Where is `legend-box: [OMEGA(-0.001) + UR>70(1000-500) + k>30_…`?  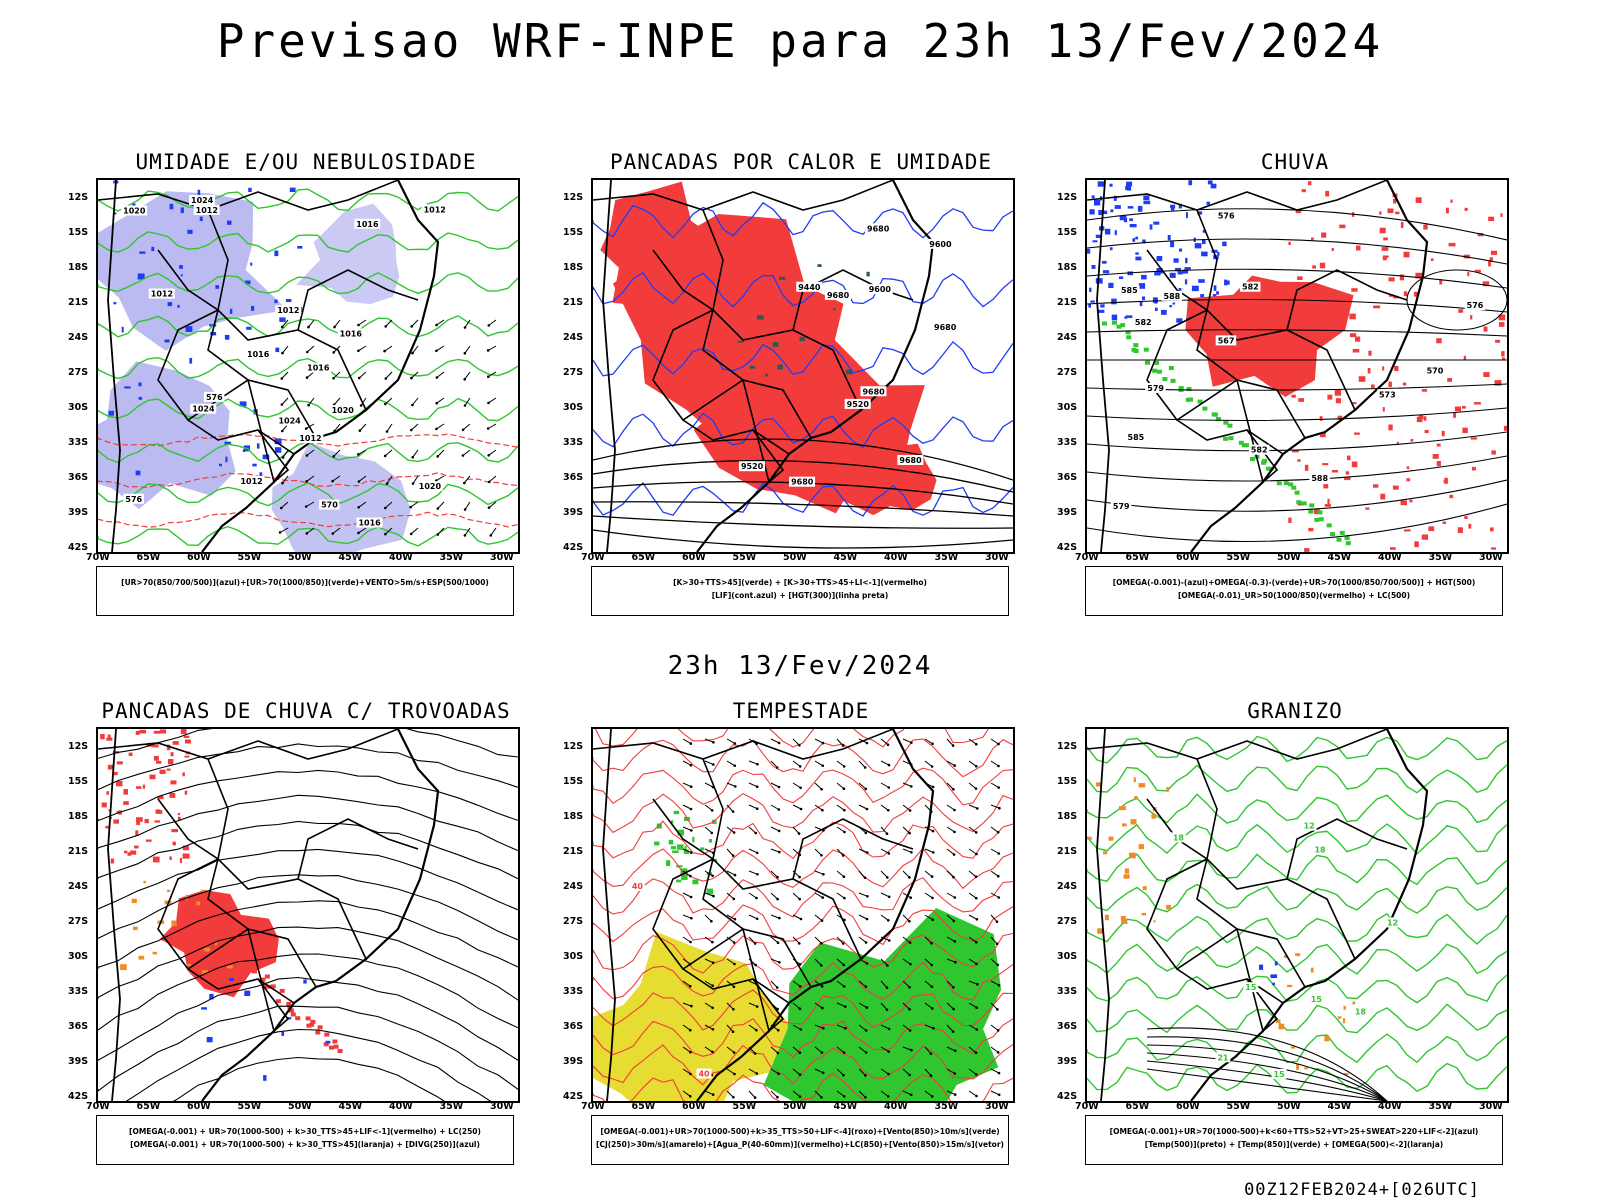 legend-box: [OMEGA(-0.001) + UR>70(1000-500) + k>30_… is located at coordinates (305, 1140).